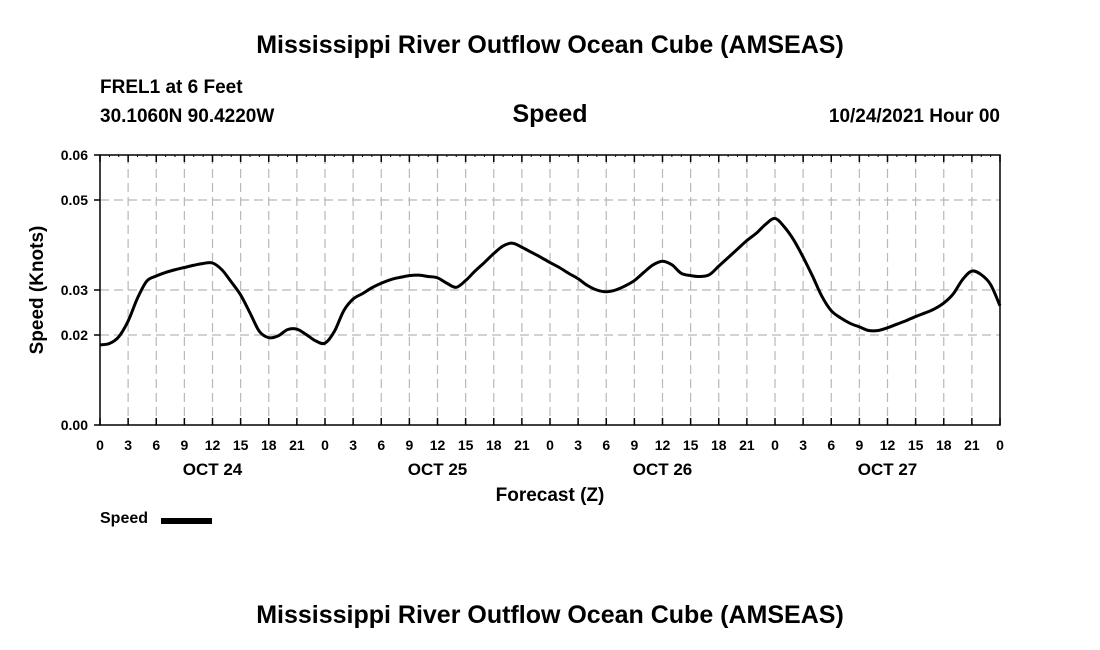 The image size is (1100, 650). I want to click on day-label: OCT 24, so click(213, 469).